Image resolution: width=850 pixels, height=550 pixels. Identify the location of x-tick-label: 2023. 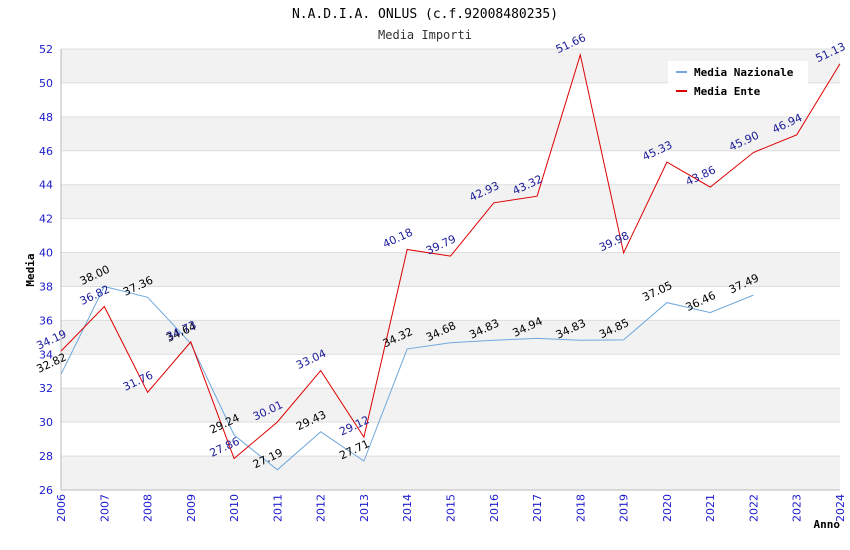
(797, 508).